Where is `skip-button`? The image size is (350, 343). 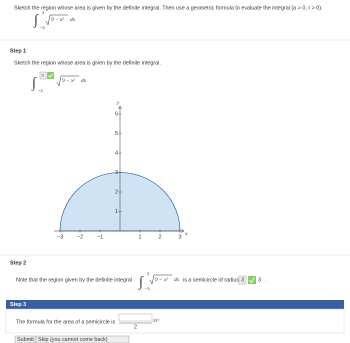
skip-button is located at coordinates (82, 339).